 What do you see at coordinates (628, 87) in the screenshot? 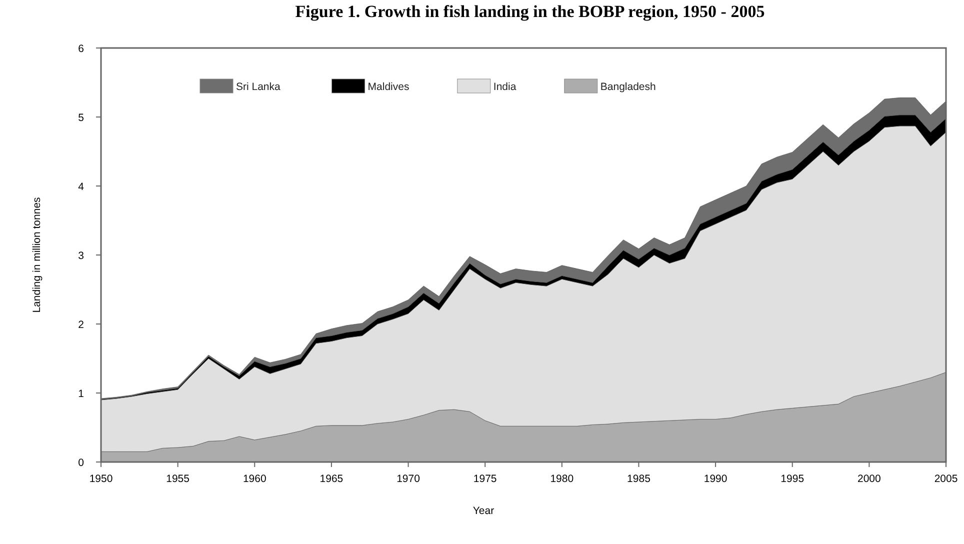
I see `legend-label: Bangladesh` at bounding box center [628, 87].